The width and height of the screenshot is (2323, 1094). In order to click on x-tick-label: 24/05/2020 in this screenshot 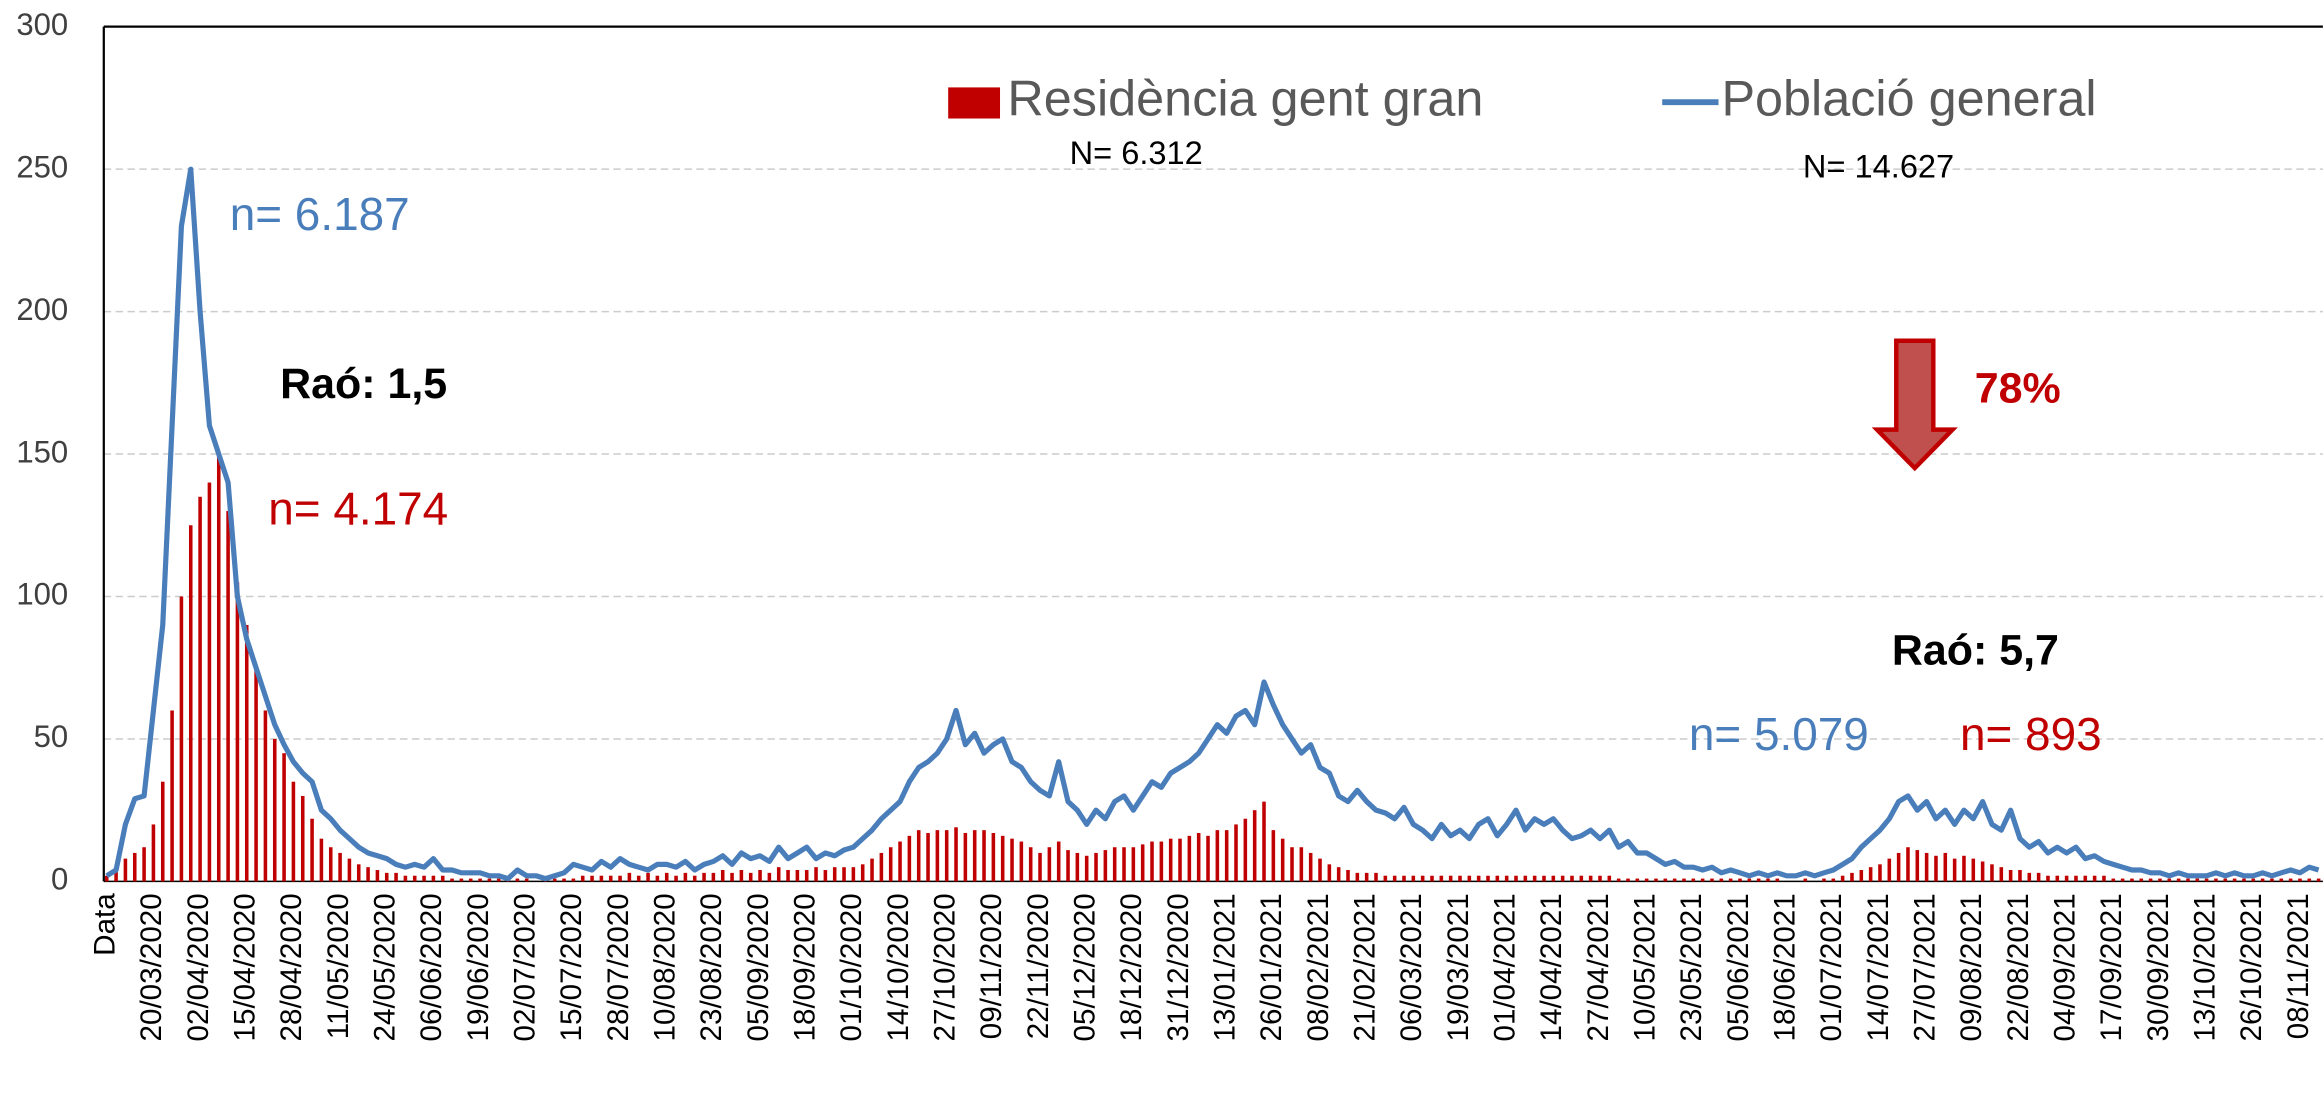, I will do `click(385, 967)`.